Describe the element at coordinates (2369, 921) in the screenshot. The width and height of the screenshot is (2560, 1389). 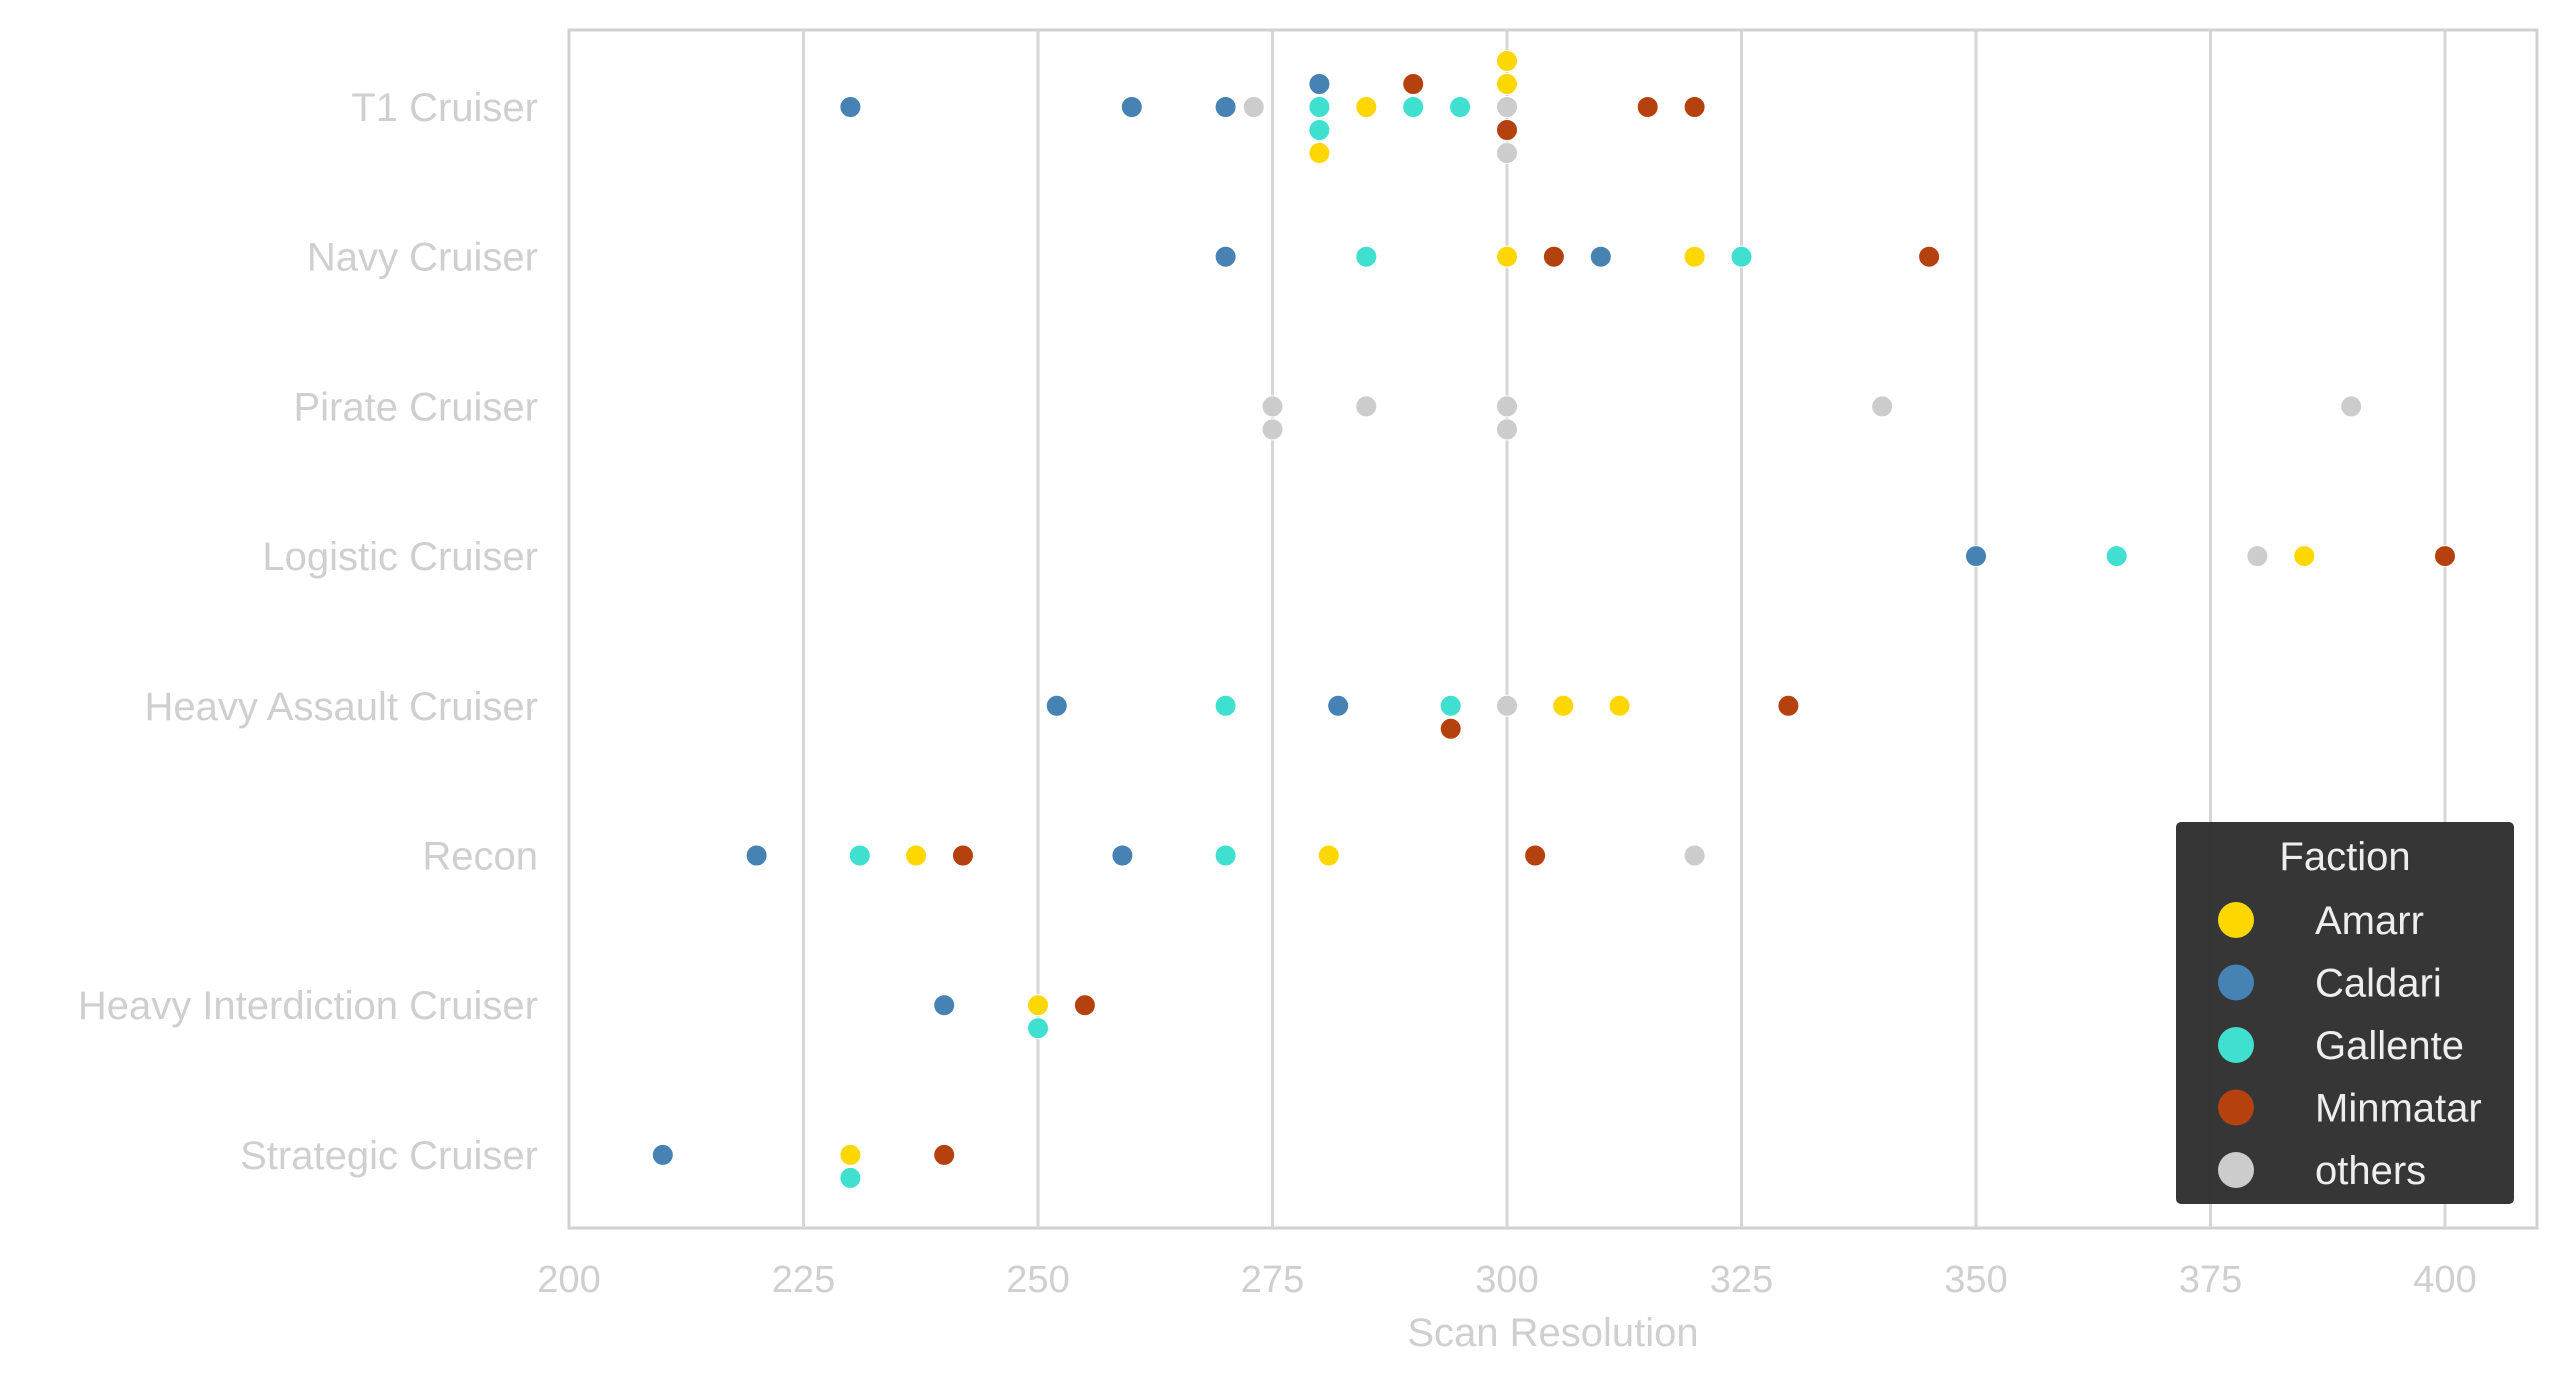
I see `legend-label: Amarr` at that location.